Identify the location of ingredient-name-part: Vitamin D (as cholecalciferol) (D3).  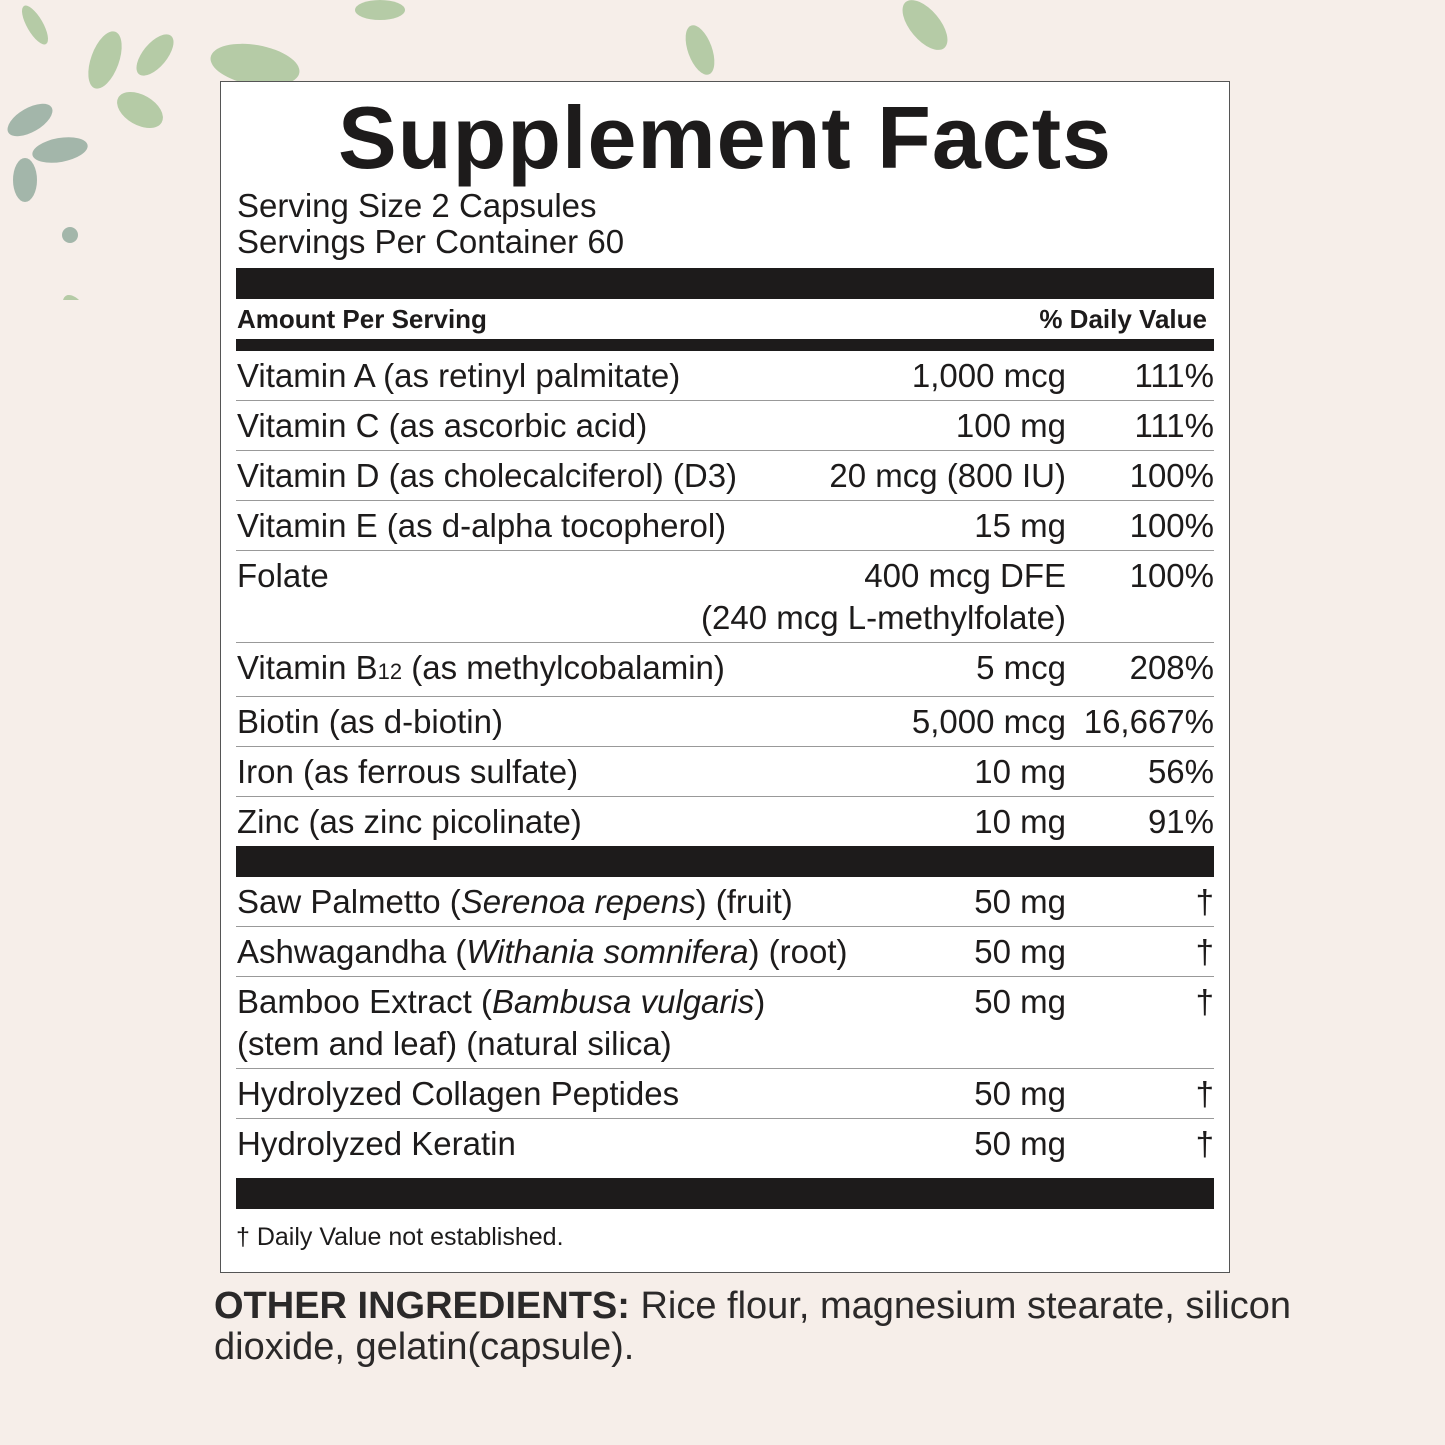
(487, 475).